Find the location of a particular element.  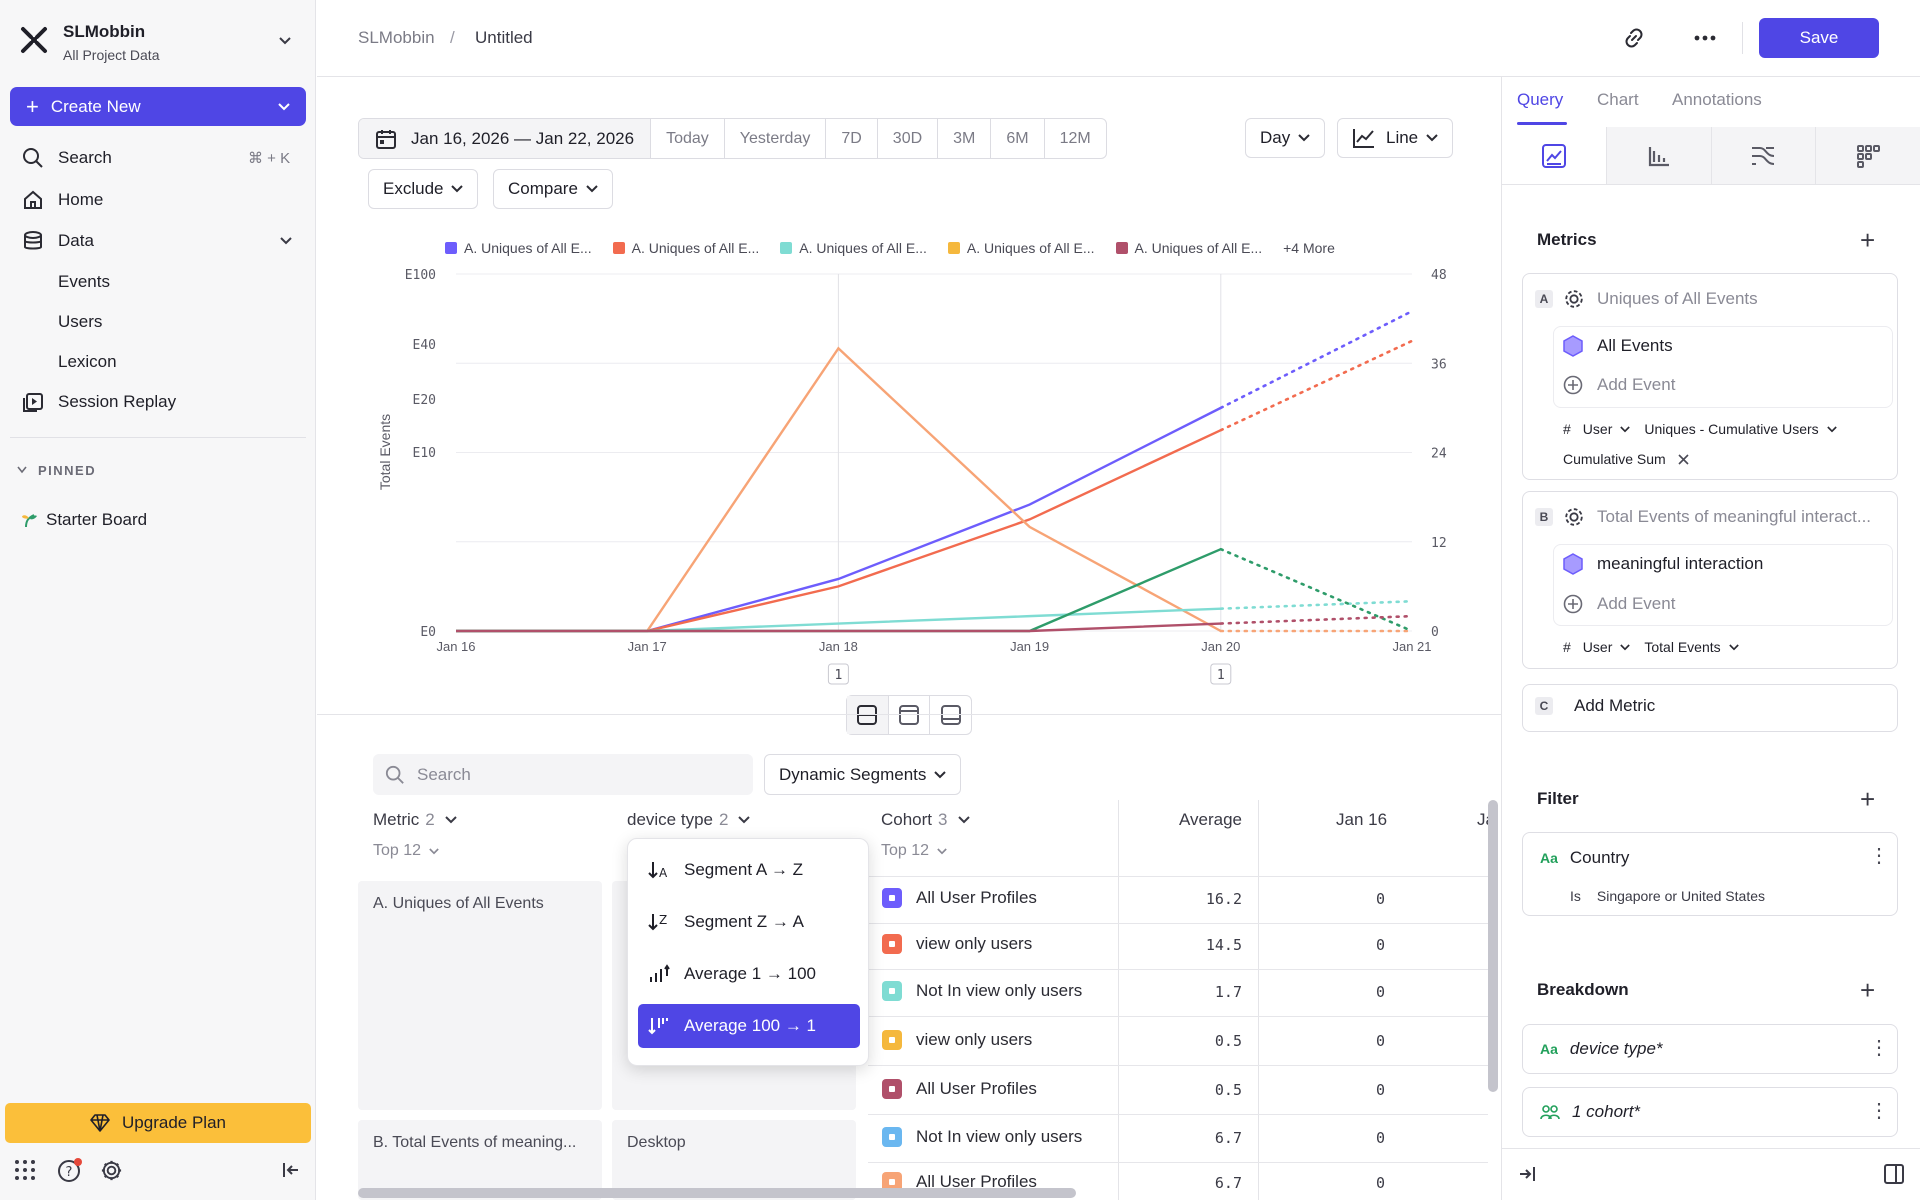

tab-query: Query is located at coordinates (1540, 99).